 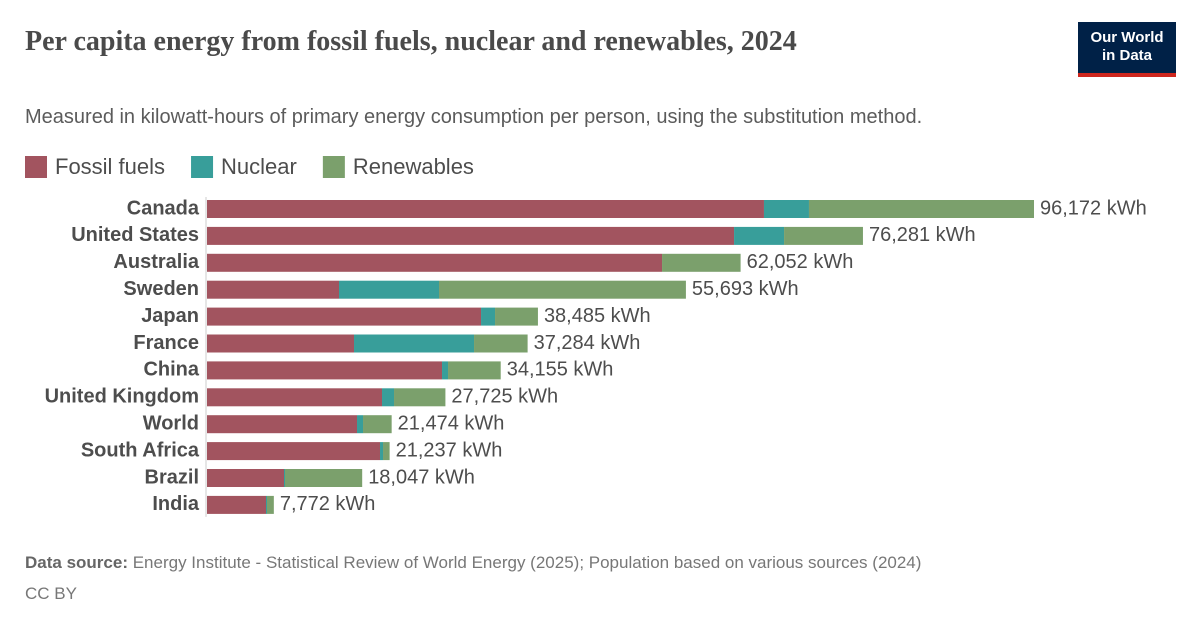 I want to click on value-label: 34,155 kWh, so click(x=560, y=370).